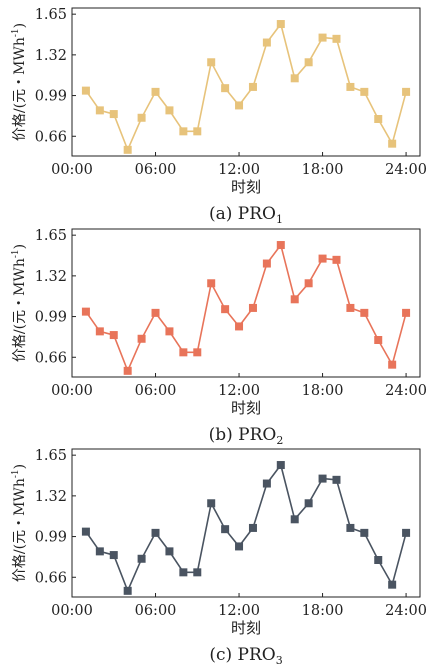  What do you see at coordinates (279, 440) in the screenshot?
I see `panel-caption-sub: 2` at bounding box center [279, 440].